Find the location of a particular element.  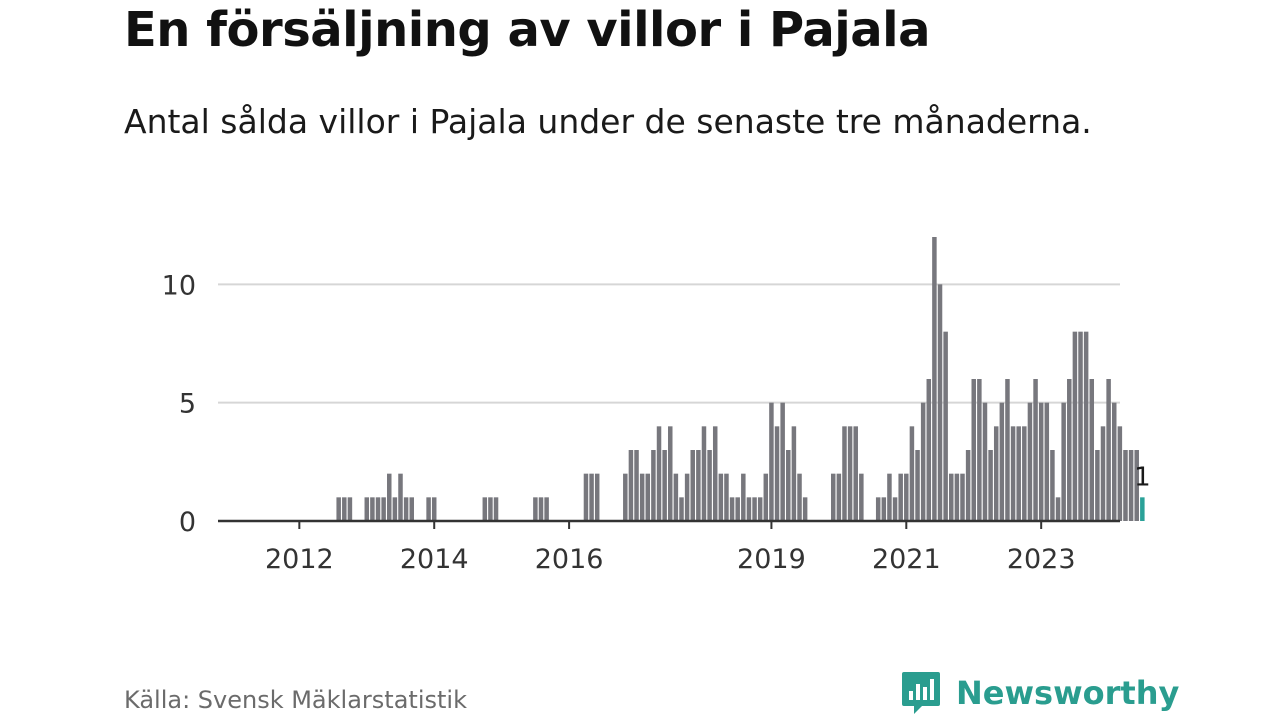

source-note: Källa: Svensk Mäklarstatistik is located at coordinates (295, 700).